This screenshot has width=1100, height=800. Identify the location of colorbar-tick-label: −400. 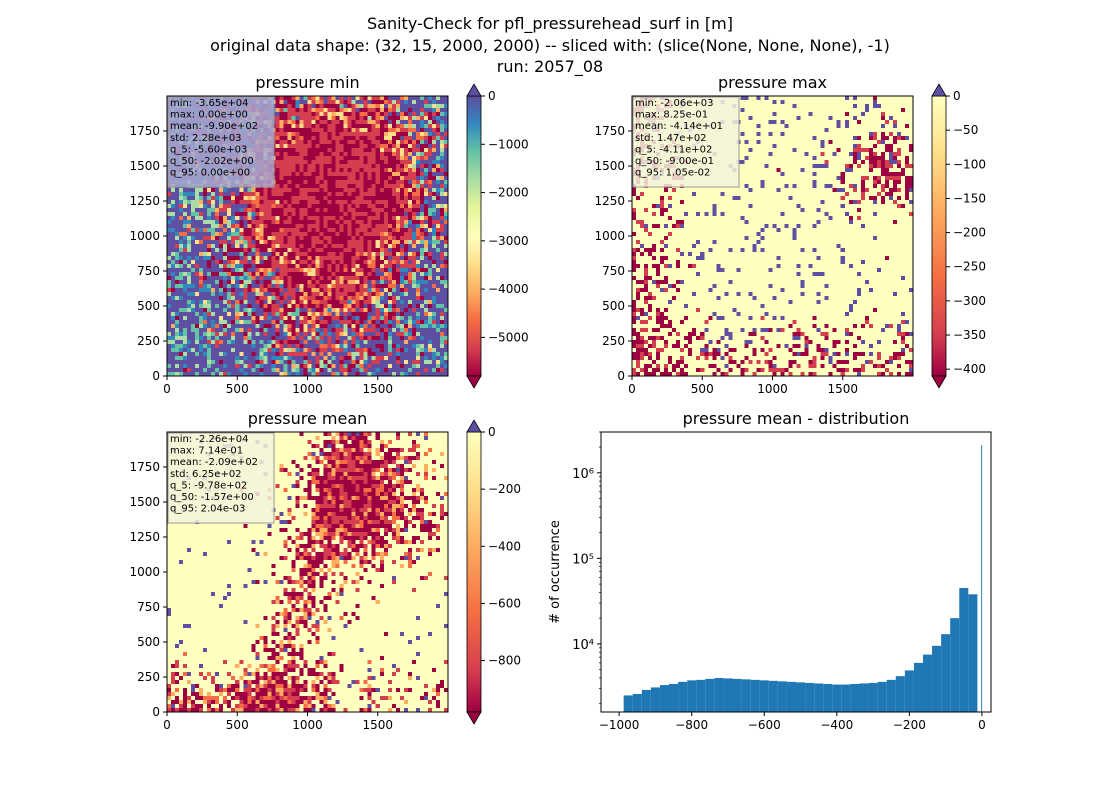
(504, 546).